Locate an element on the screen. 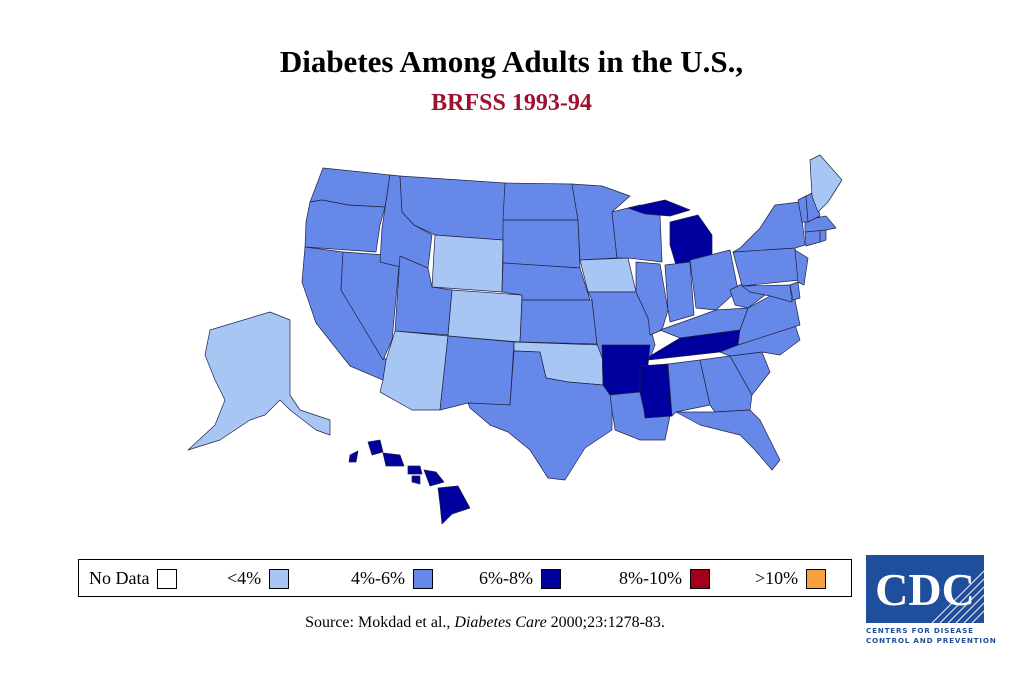 This screenshot has width=1023, height=682. legend-item-gt10: >10% is located at coordinates (791, 578).